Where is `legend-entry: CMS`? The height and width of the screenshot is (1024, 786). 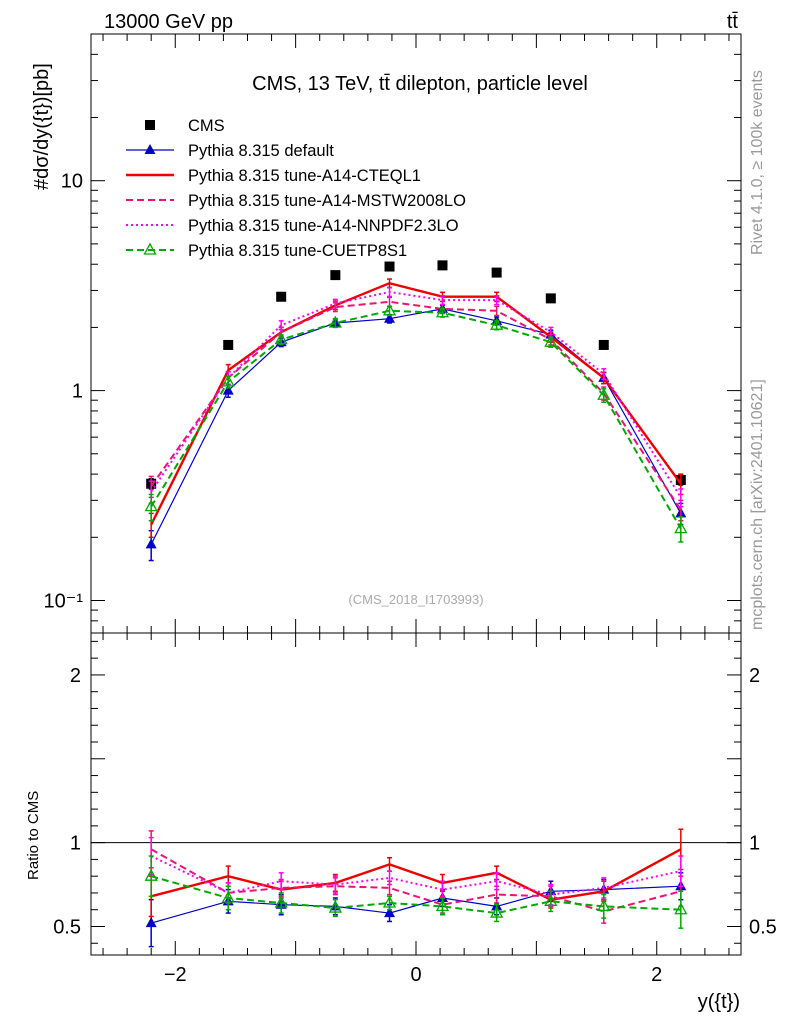
legend-entry: CMS is located at coordinates (185, 126).